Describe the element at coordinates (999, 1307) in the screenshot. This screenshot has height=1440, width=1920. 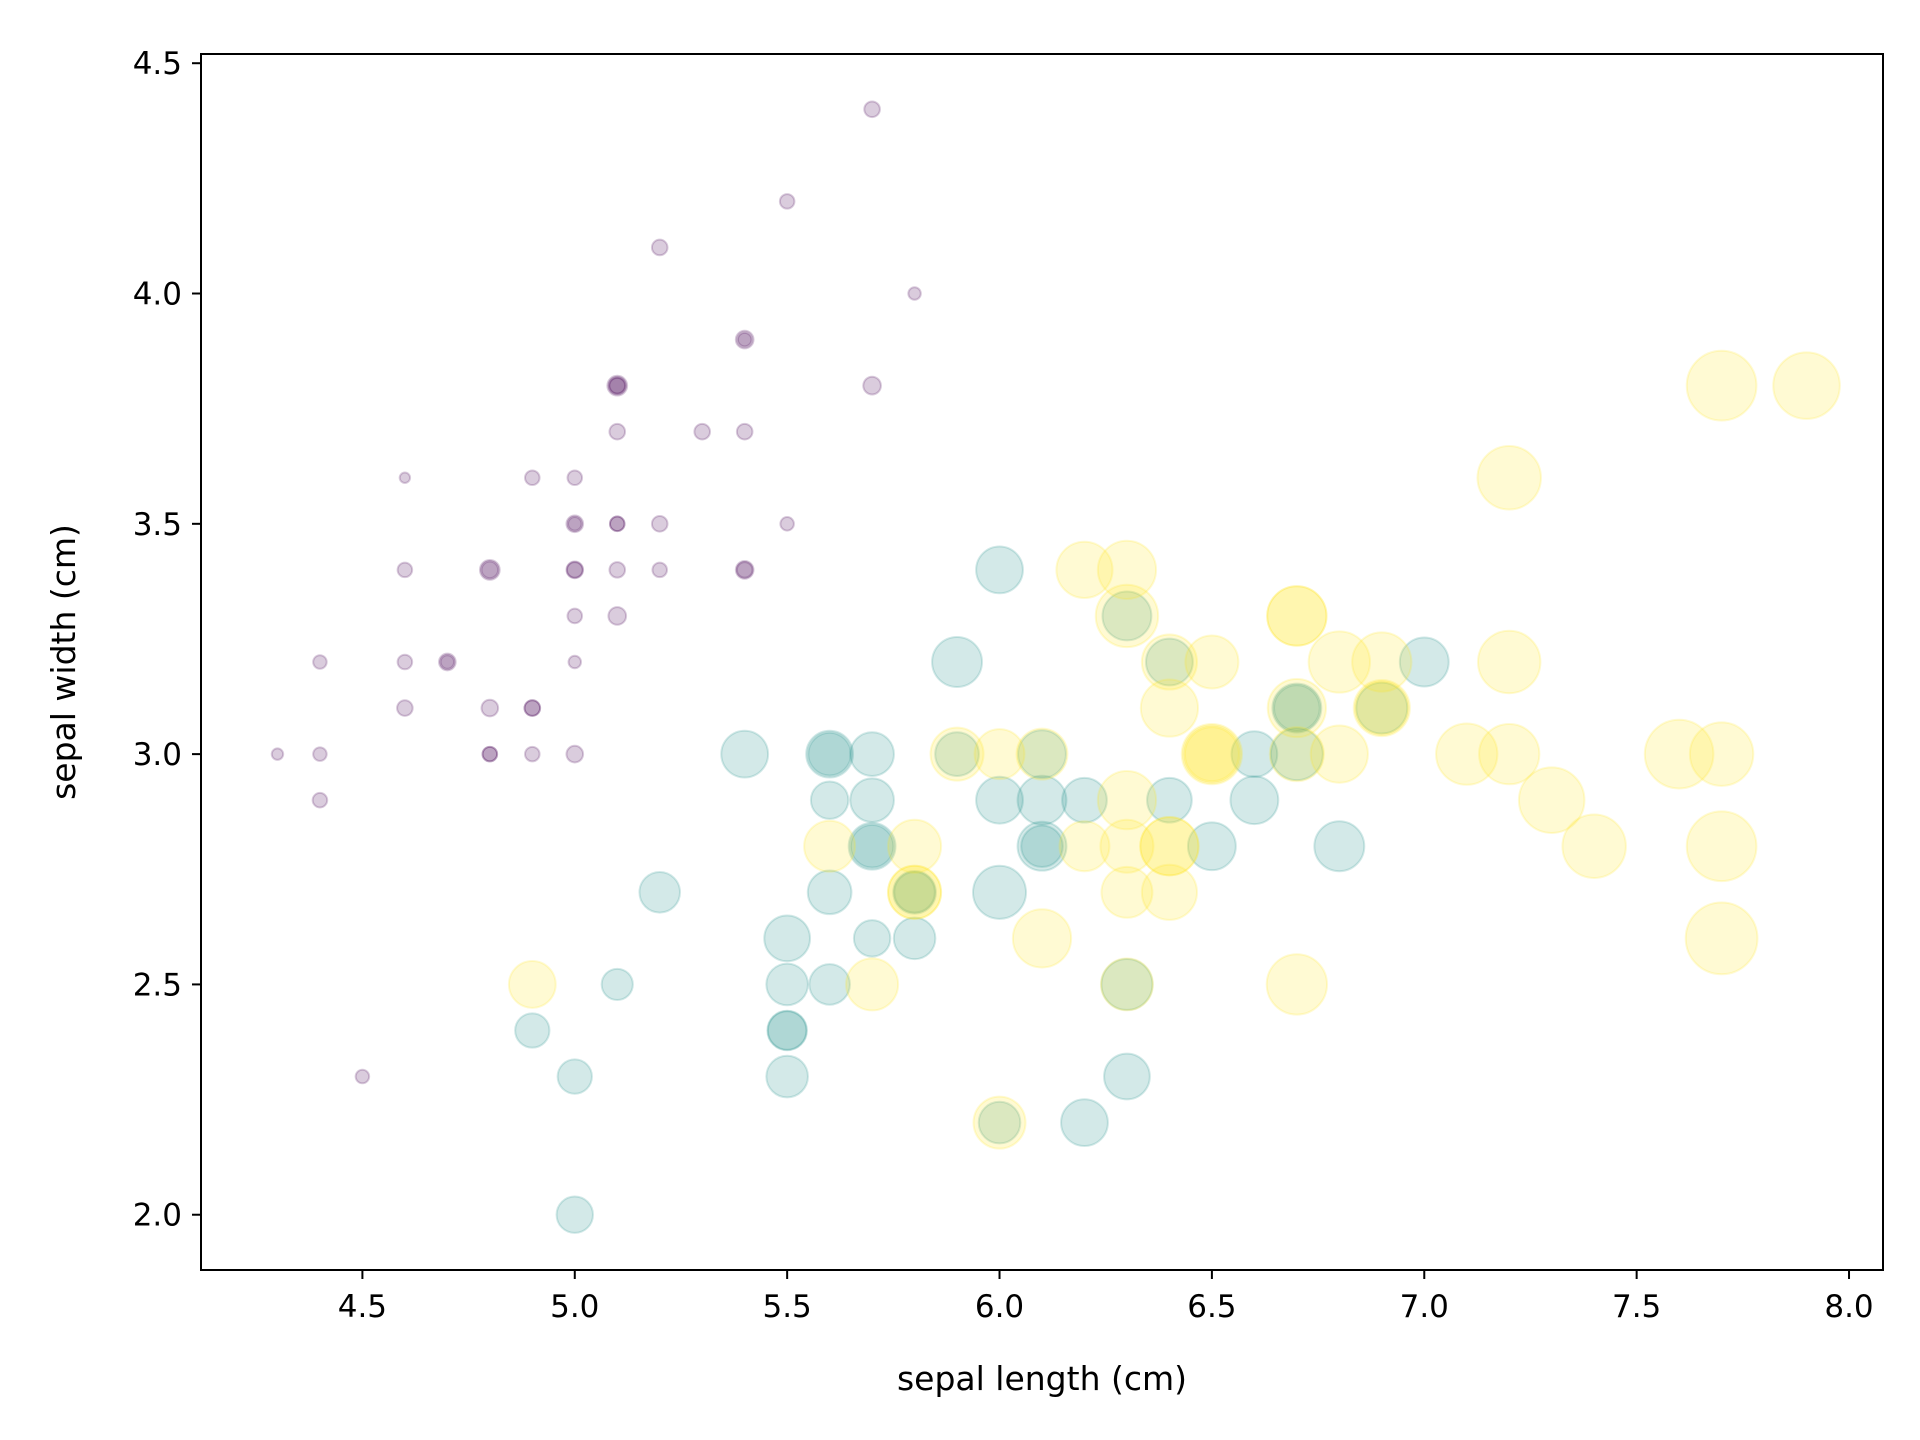
I see `x-tick-label: 6.0` at that location.